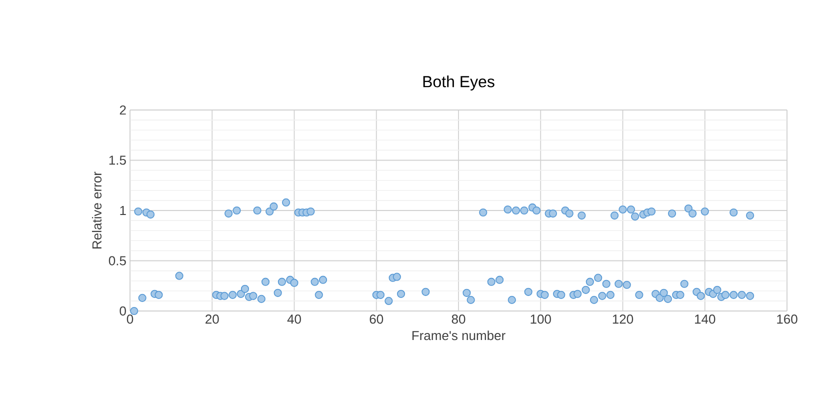 This screenshot has width=827, height=416. Describe the element at coordinates (123, 311) in the screenshot. I see `y-tick-label: 0` at that location.